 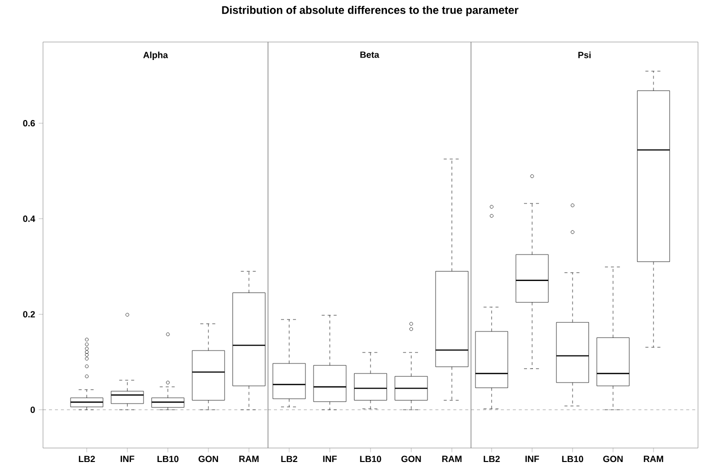 I want to click on y-tick-label: 0.4, so click(x=29, y=219).